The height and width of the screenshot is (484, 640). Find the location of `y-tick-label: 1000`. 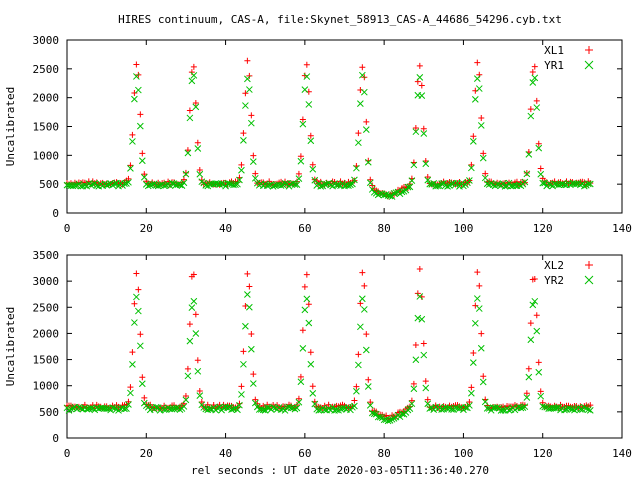

y-tick-label: 1000 is located at coordinates (46, 155).